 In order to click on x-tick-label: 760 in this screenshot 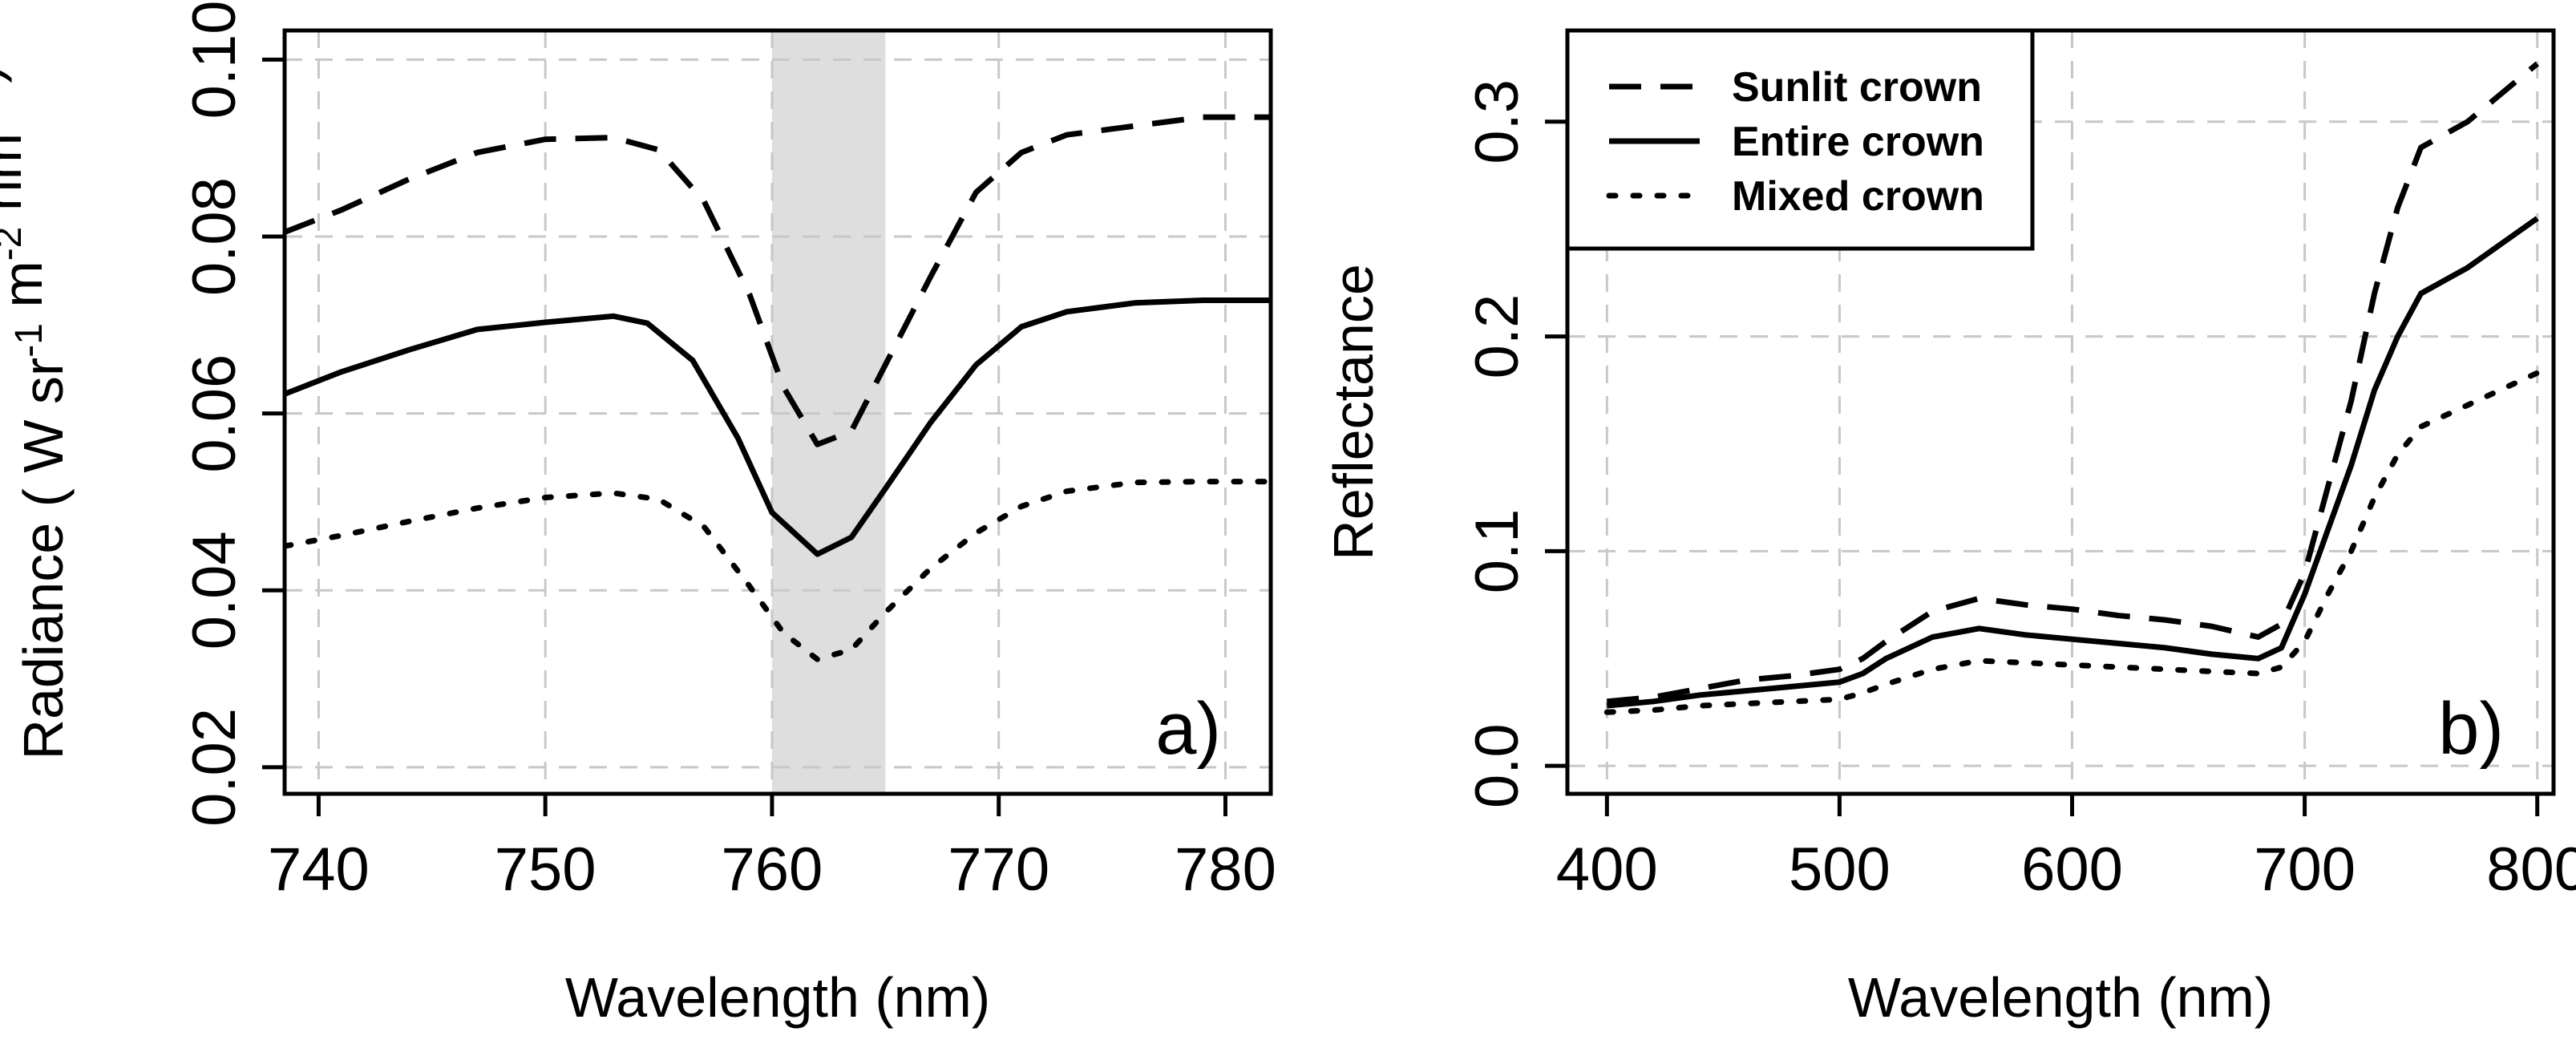, I will do `click(772, 869)`.